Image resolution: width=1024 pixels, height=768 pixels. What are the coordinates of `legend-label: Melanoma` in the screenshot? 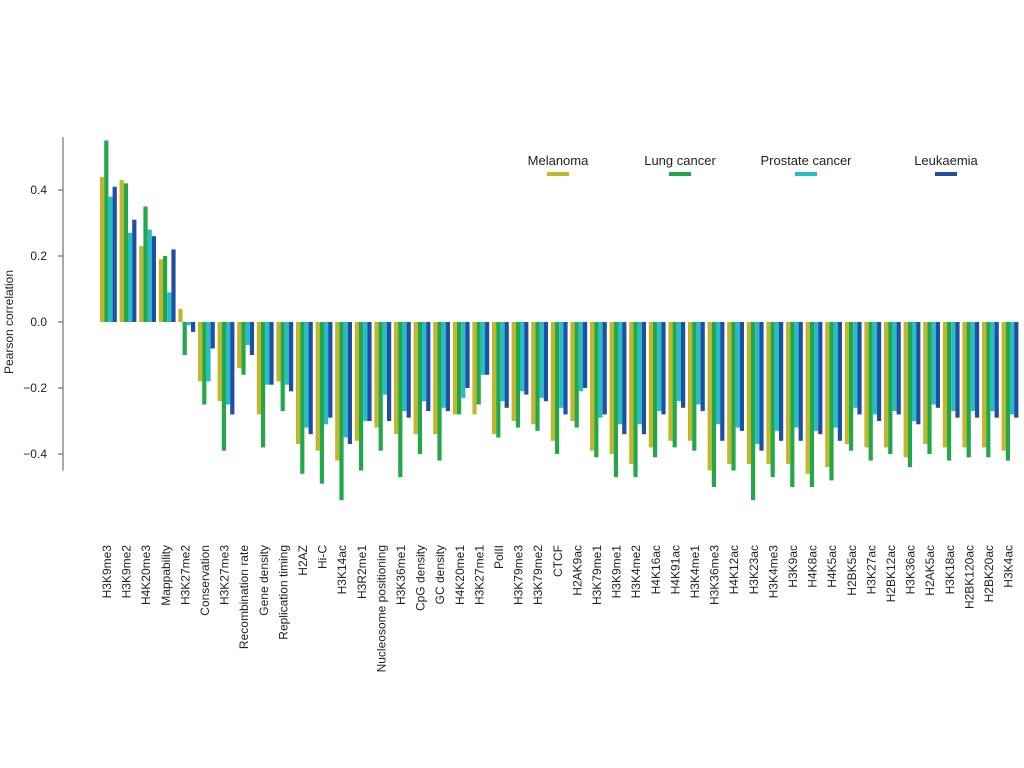 It's located at (558, 160).